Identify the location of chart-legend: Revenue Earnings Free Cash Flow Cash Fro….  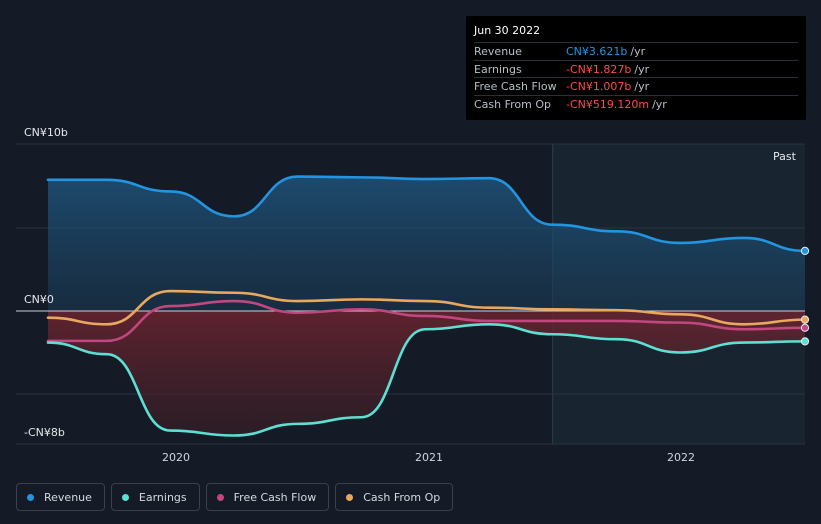
(235, 497).